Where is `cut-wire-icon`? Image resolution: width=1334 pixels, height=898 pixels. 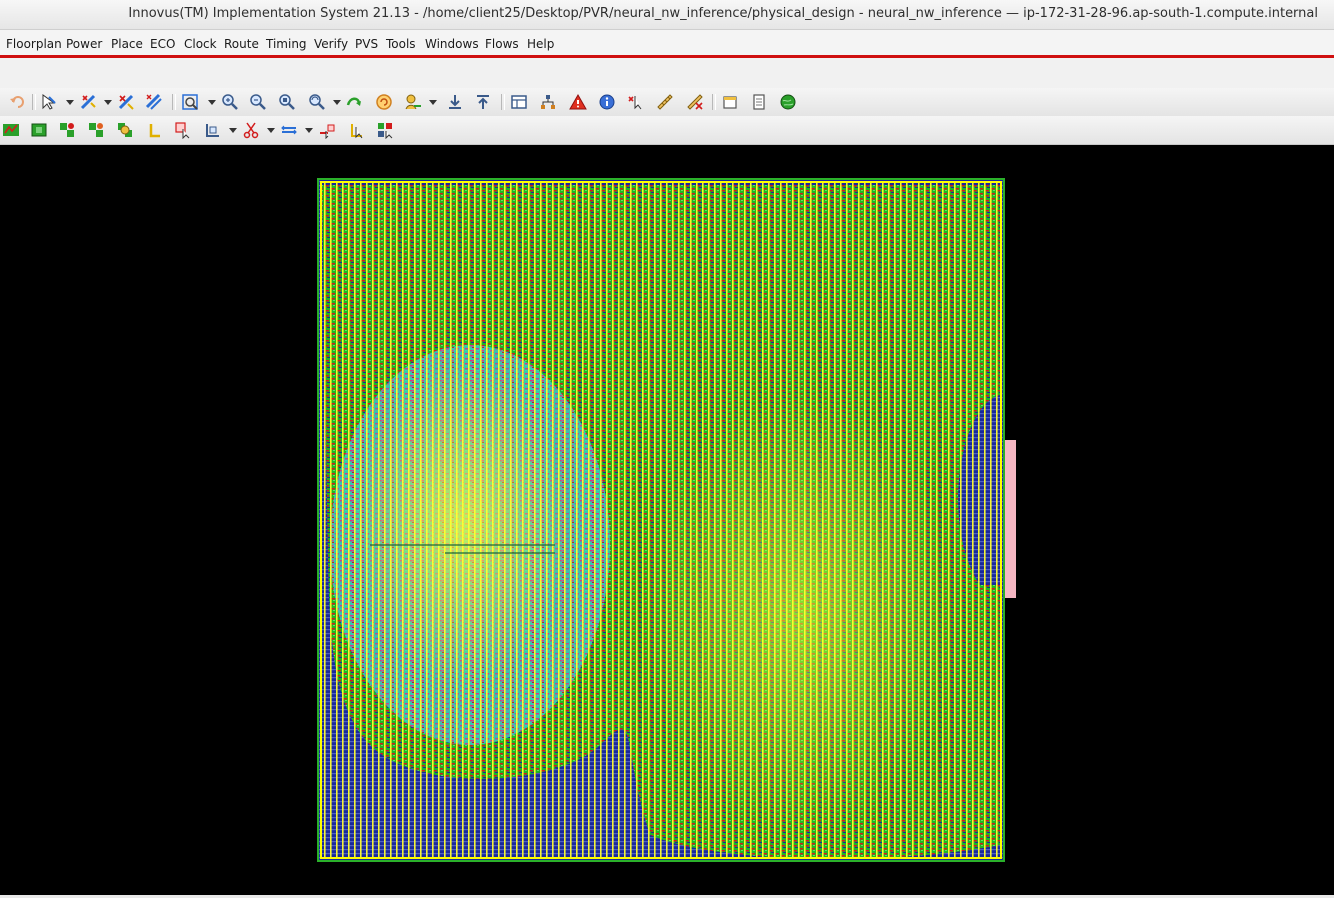
cut-wire-icon is located at coordinates (126, 102).